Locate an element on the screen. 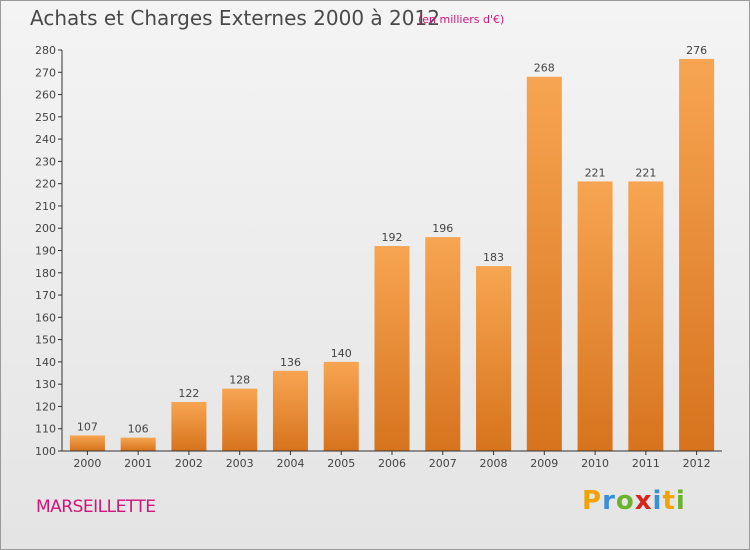 The height and width of the screenshot is (550, 750). y-tick-label: 240 is located at coordinates (45, 139).